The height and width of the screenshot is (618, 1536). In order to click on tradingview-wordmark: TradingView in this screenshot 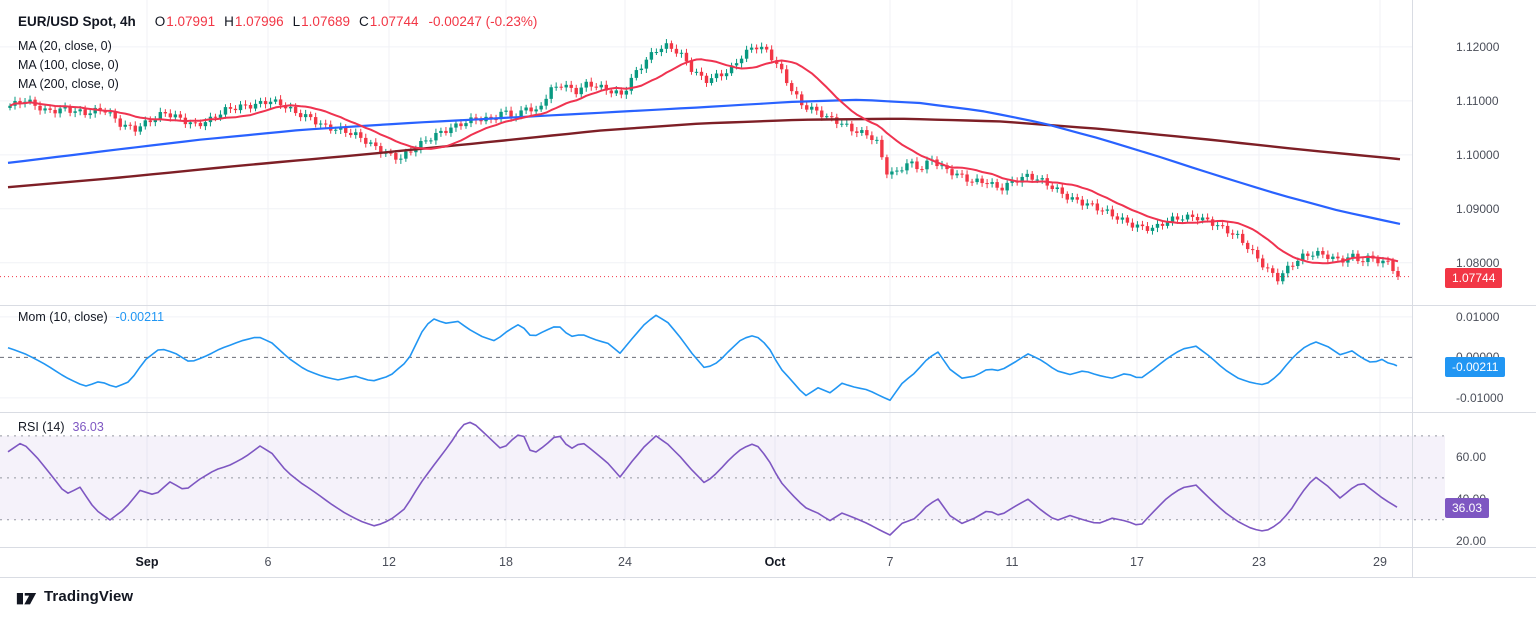, I will do `click(89, 596)`.